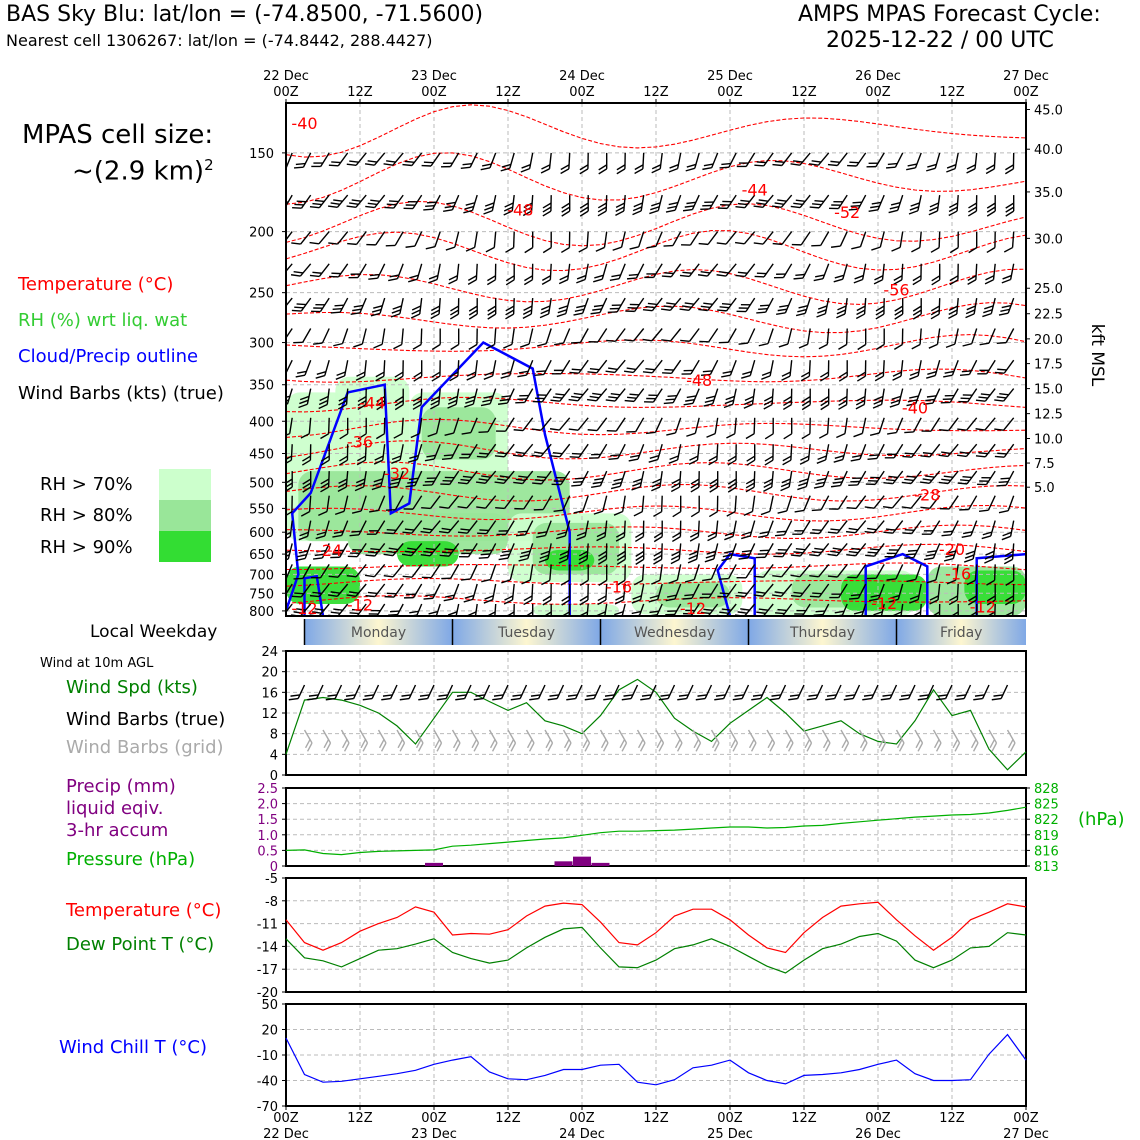 This screenshot has width=1140, height=1140. What do you see at coordinates (286, 1133) in the screenshot?
I see `bottom-date-label: 22 Dec` at bounding box center [286, 1133].